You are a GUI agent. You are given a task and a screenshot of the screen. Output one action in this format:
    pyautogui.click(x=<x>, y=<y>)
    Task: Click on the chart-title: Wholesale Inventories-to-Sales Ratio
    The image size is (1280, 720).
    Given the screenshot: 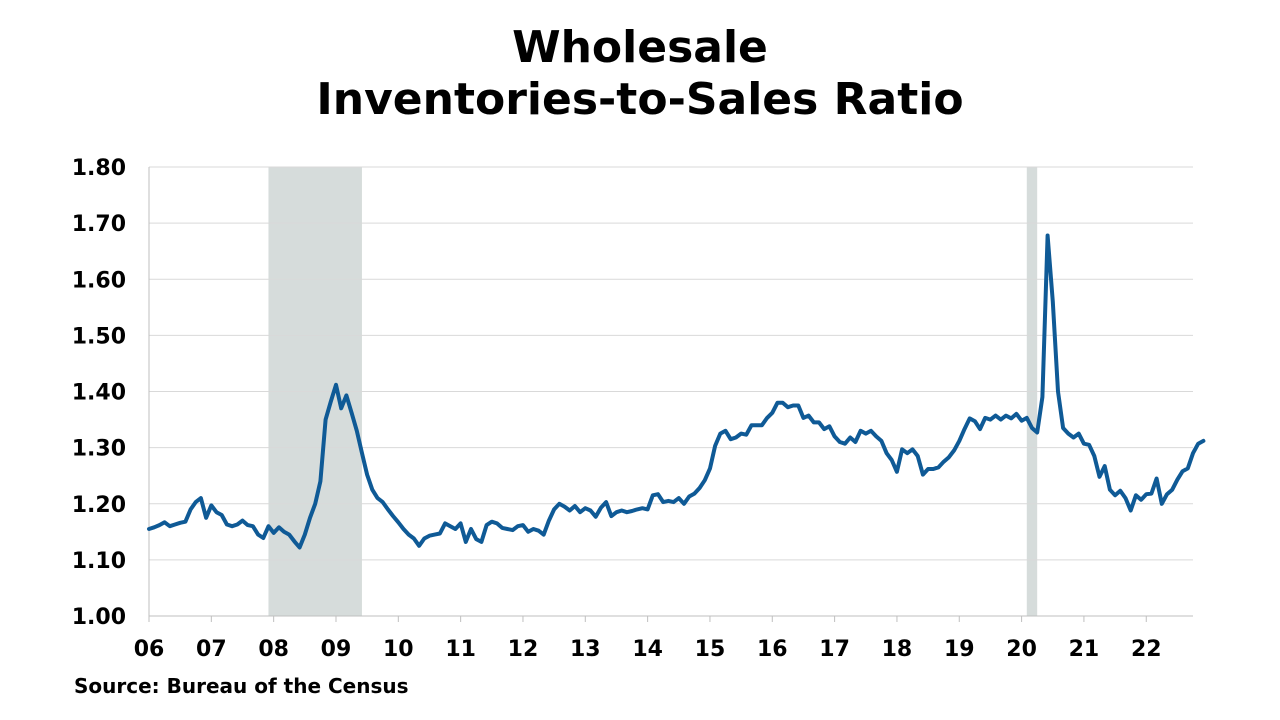 What is the action you would take?
    pyautogui.click(x=640, y=74)
    